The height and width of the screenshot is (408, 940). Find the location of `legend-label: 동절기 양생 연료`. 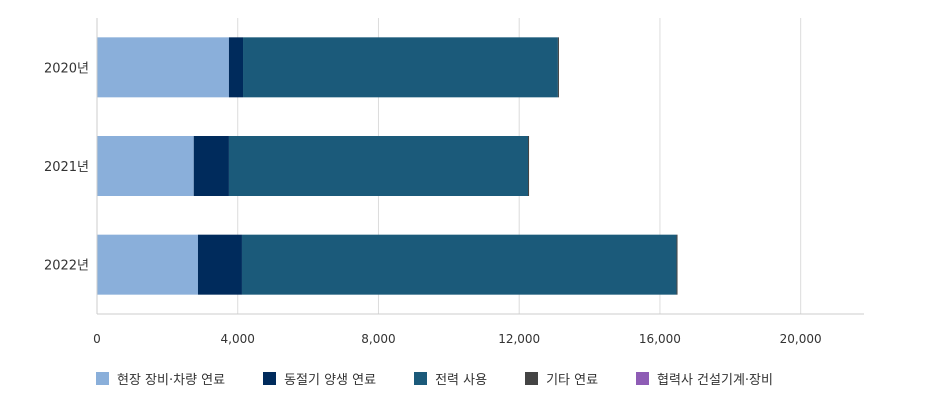

legend-label: 동절기 양생 연료 is located at coordinates (330, 380).